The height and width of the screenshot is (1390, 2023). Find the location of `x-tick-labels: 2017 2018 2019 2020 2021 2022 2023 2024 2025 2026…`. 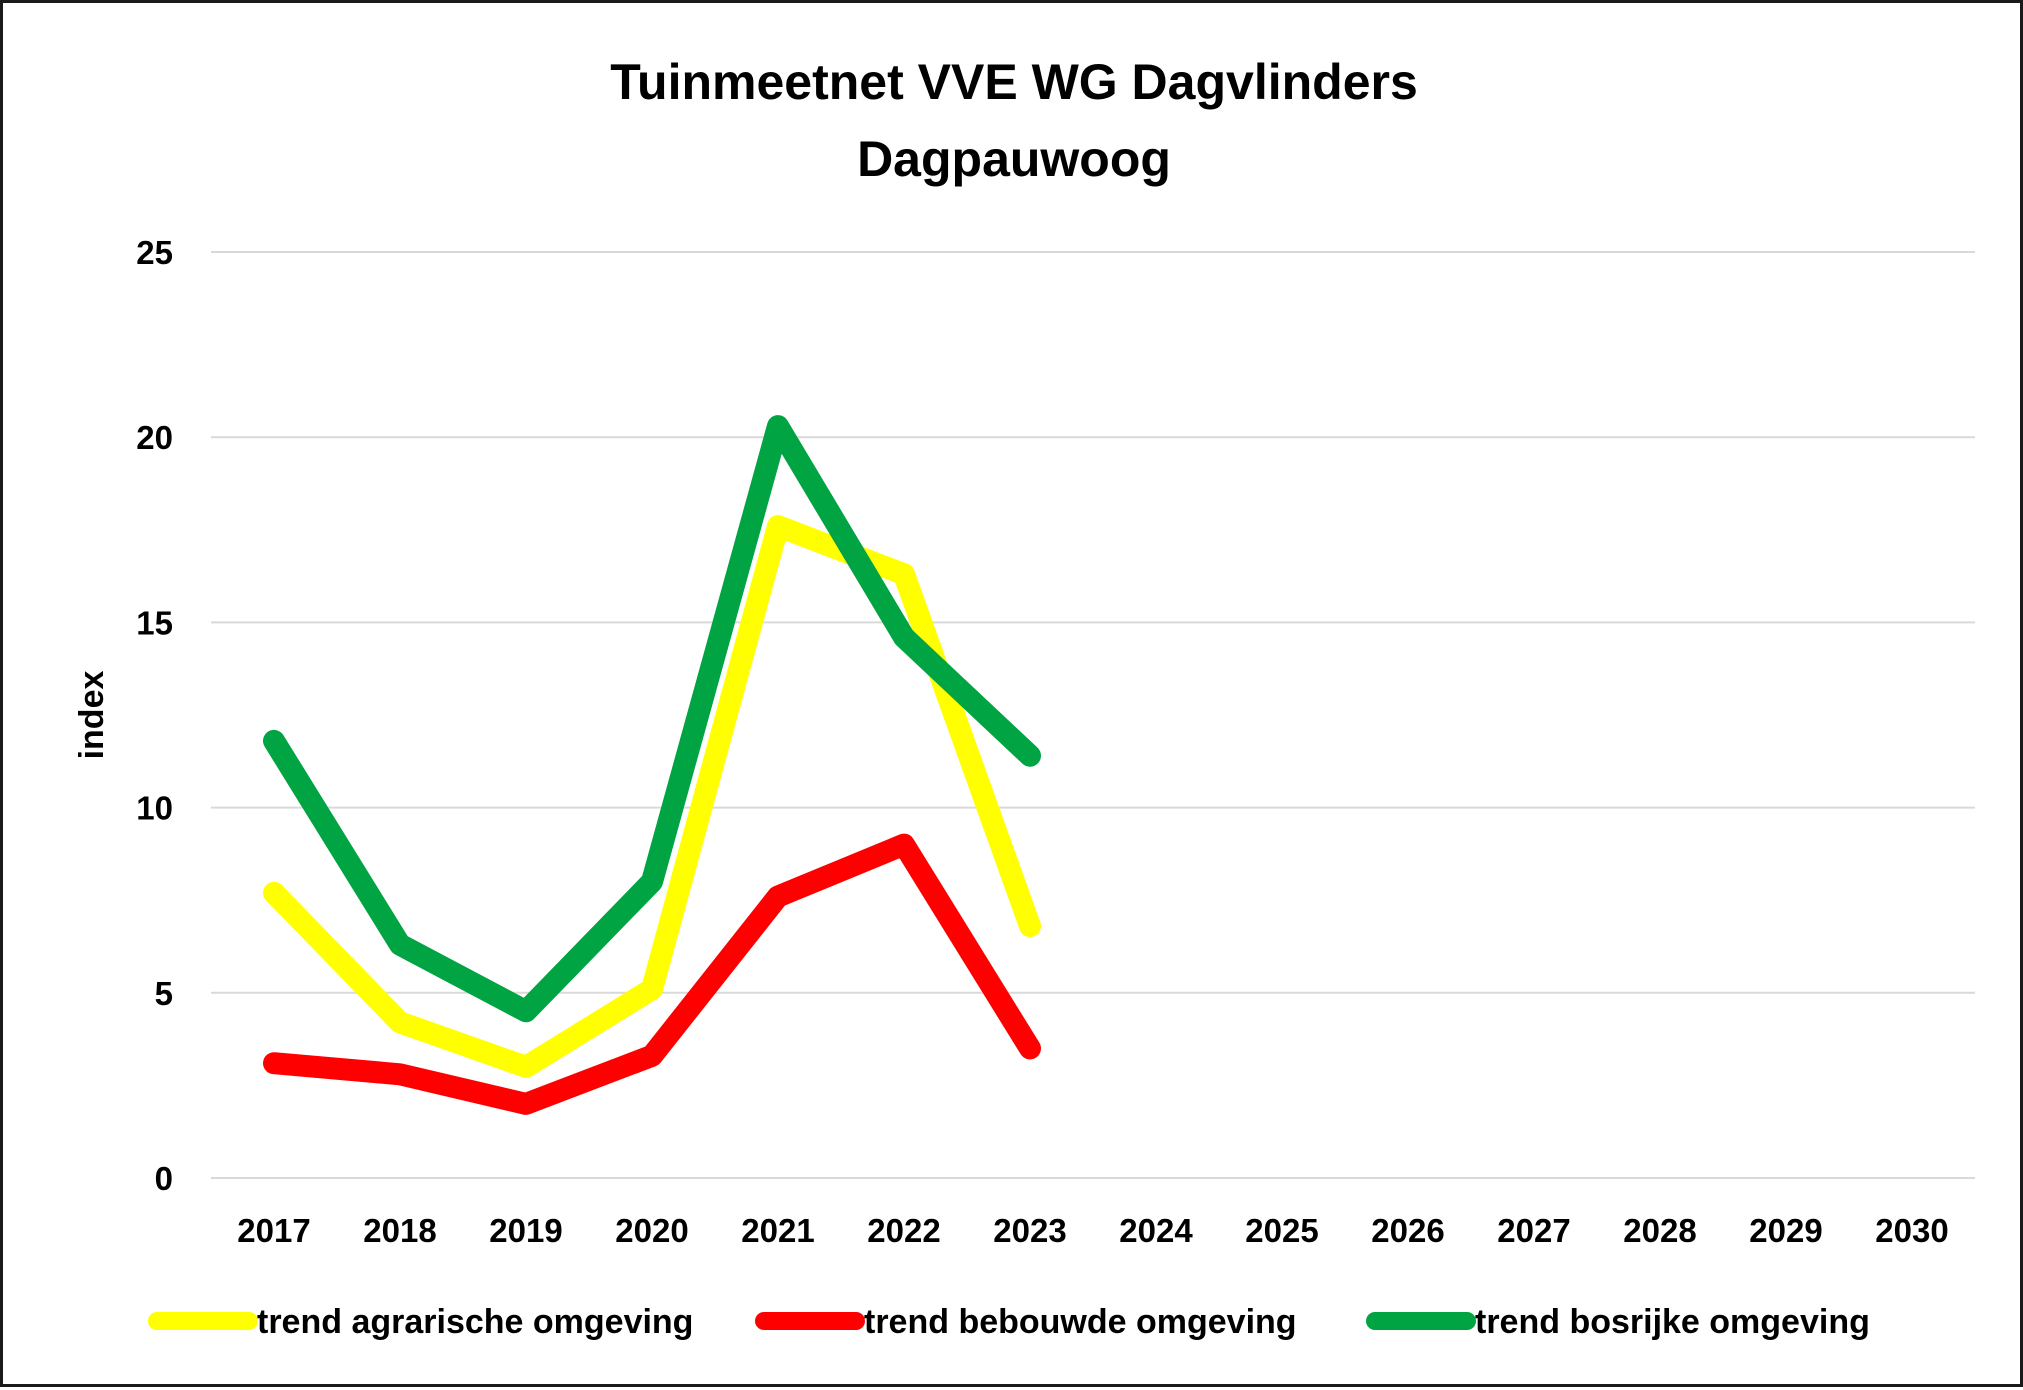

x-tick-labels: 2017 2018 2019 2020 2021 2022 2023 2024 2025 2026… is located at coordinates (1092, 1230).